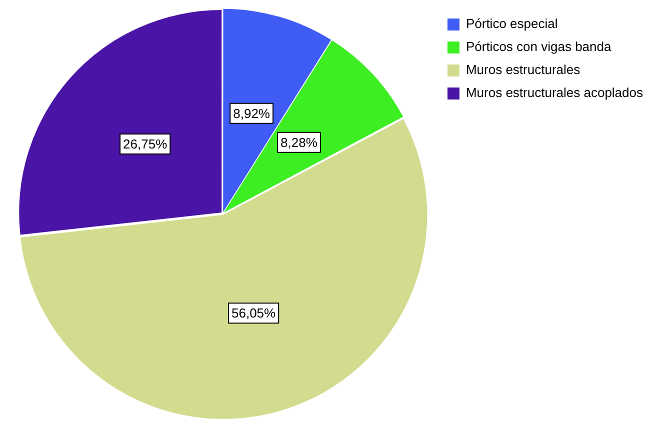 The height and width of the screenshot is (427, 661). I want to click on legend-label: Pórtico especial, so click(512, 24).